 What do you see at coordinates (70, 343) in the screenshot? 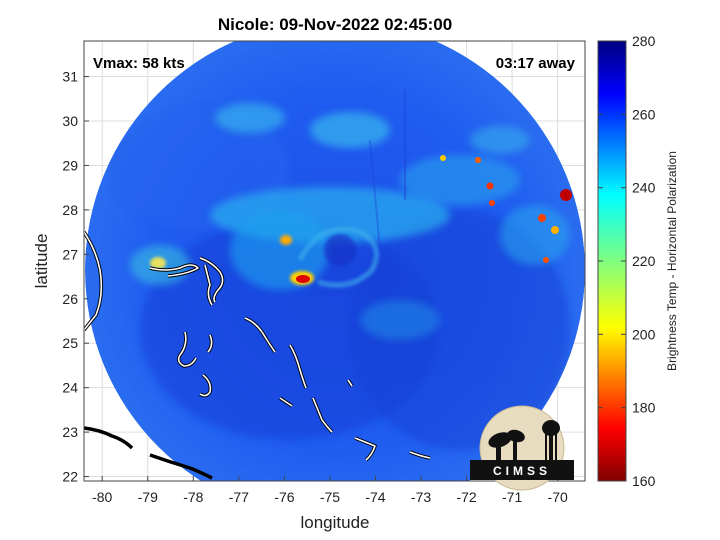
I see `y-tick-label: 25` at bounding box center [70, 343].